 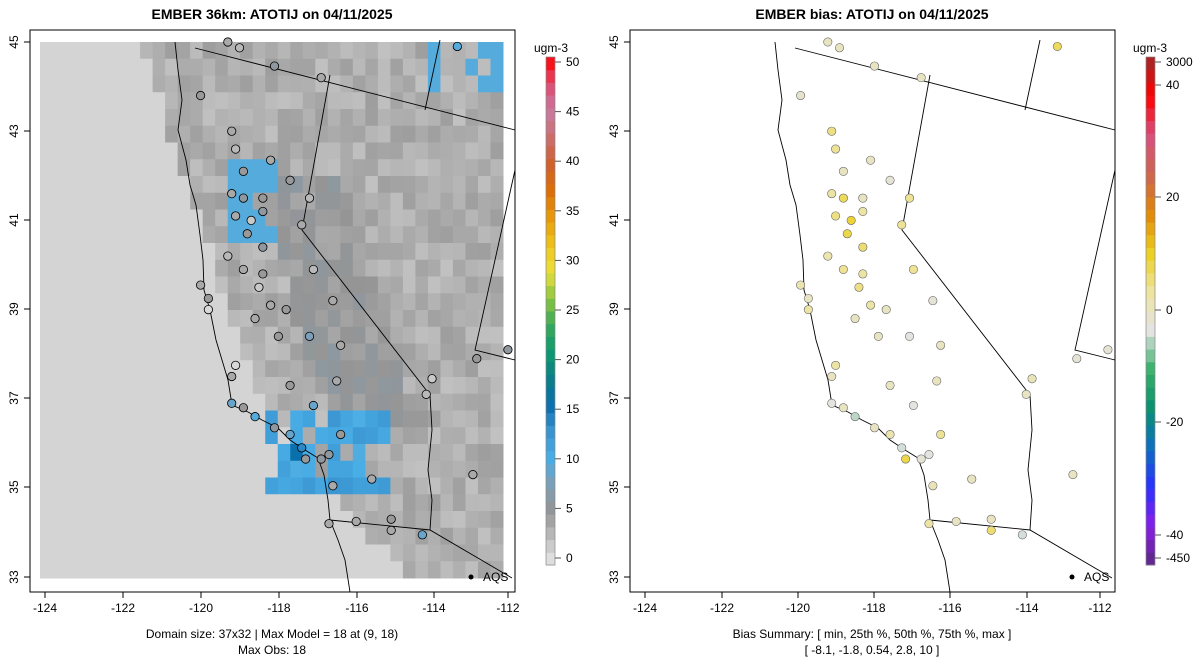 I want to click on colorbar-frame, so click(x=1150, y=311).